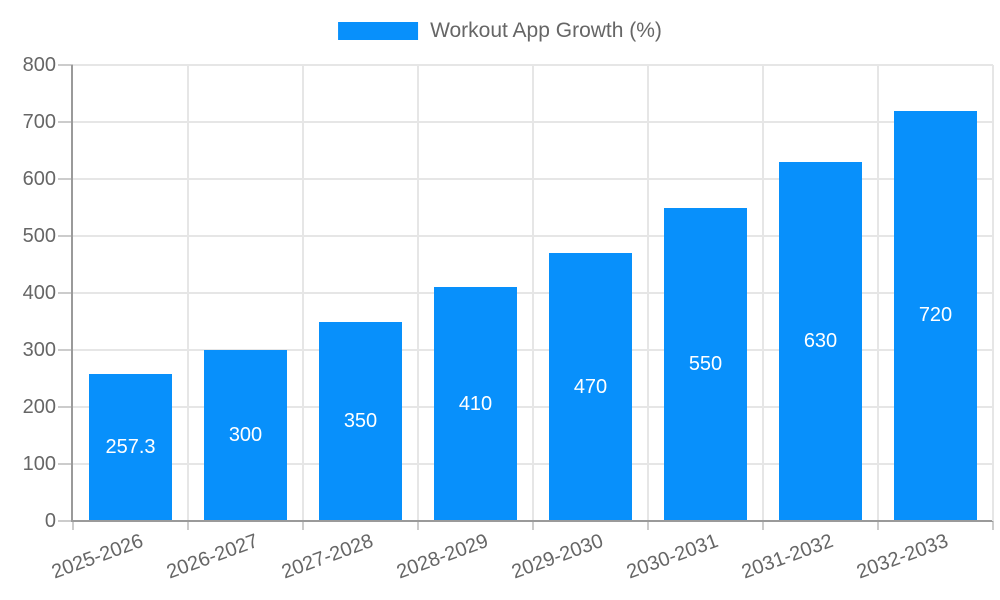 This screenshot has height=600, width=1000. Describe the element at coordinates (546, 30) in the screenshot. I see `legend-label: Workout App Growth (%)` at that location.